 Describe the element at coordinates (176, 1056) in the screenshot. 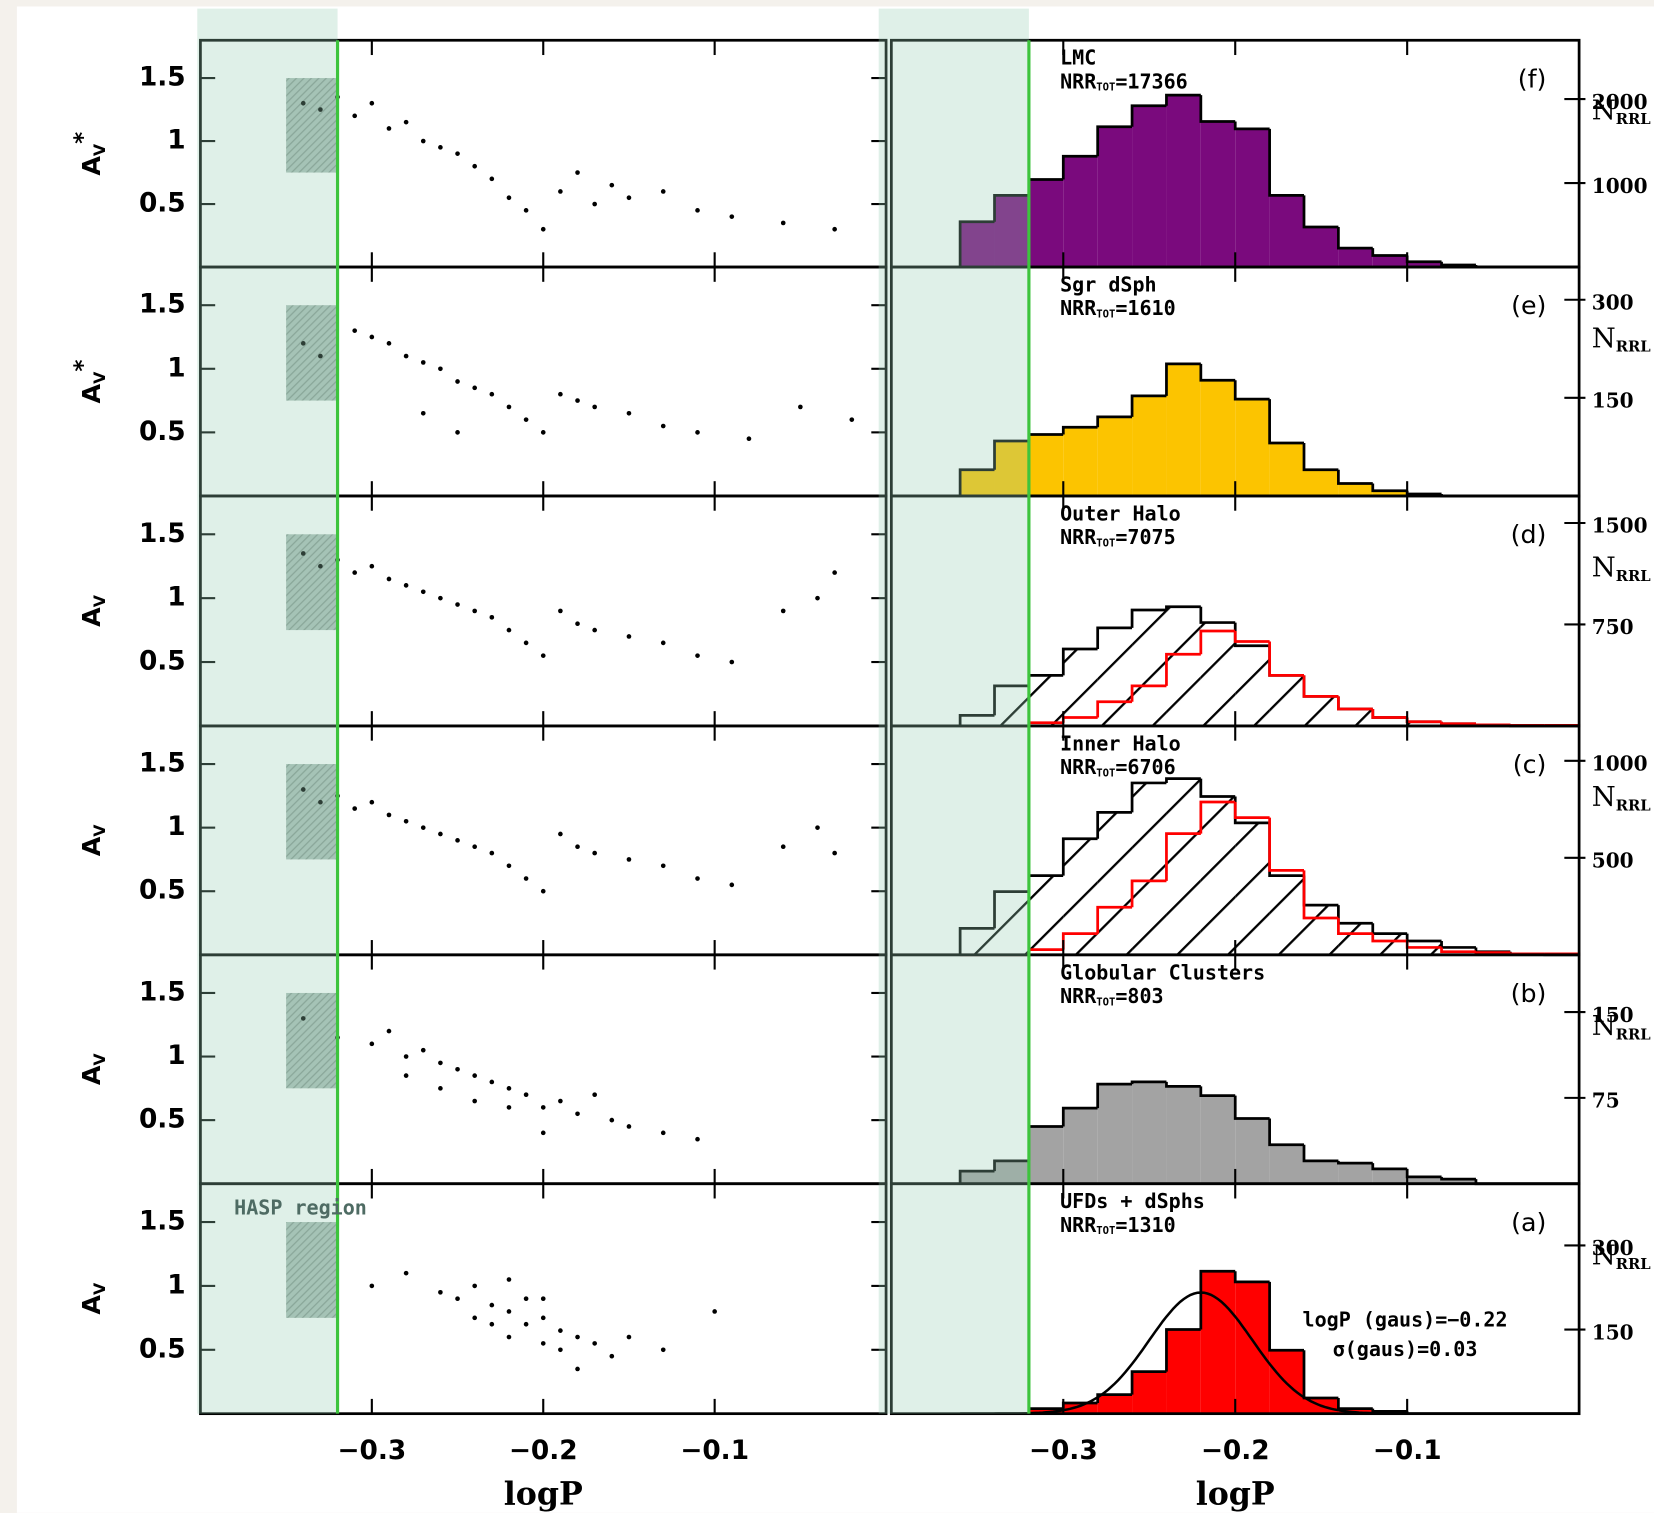

I see `y-tick-label: 1` at that location.